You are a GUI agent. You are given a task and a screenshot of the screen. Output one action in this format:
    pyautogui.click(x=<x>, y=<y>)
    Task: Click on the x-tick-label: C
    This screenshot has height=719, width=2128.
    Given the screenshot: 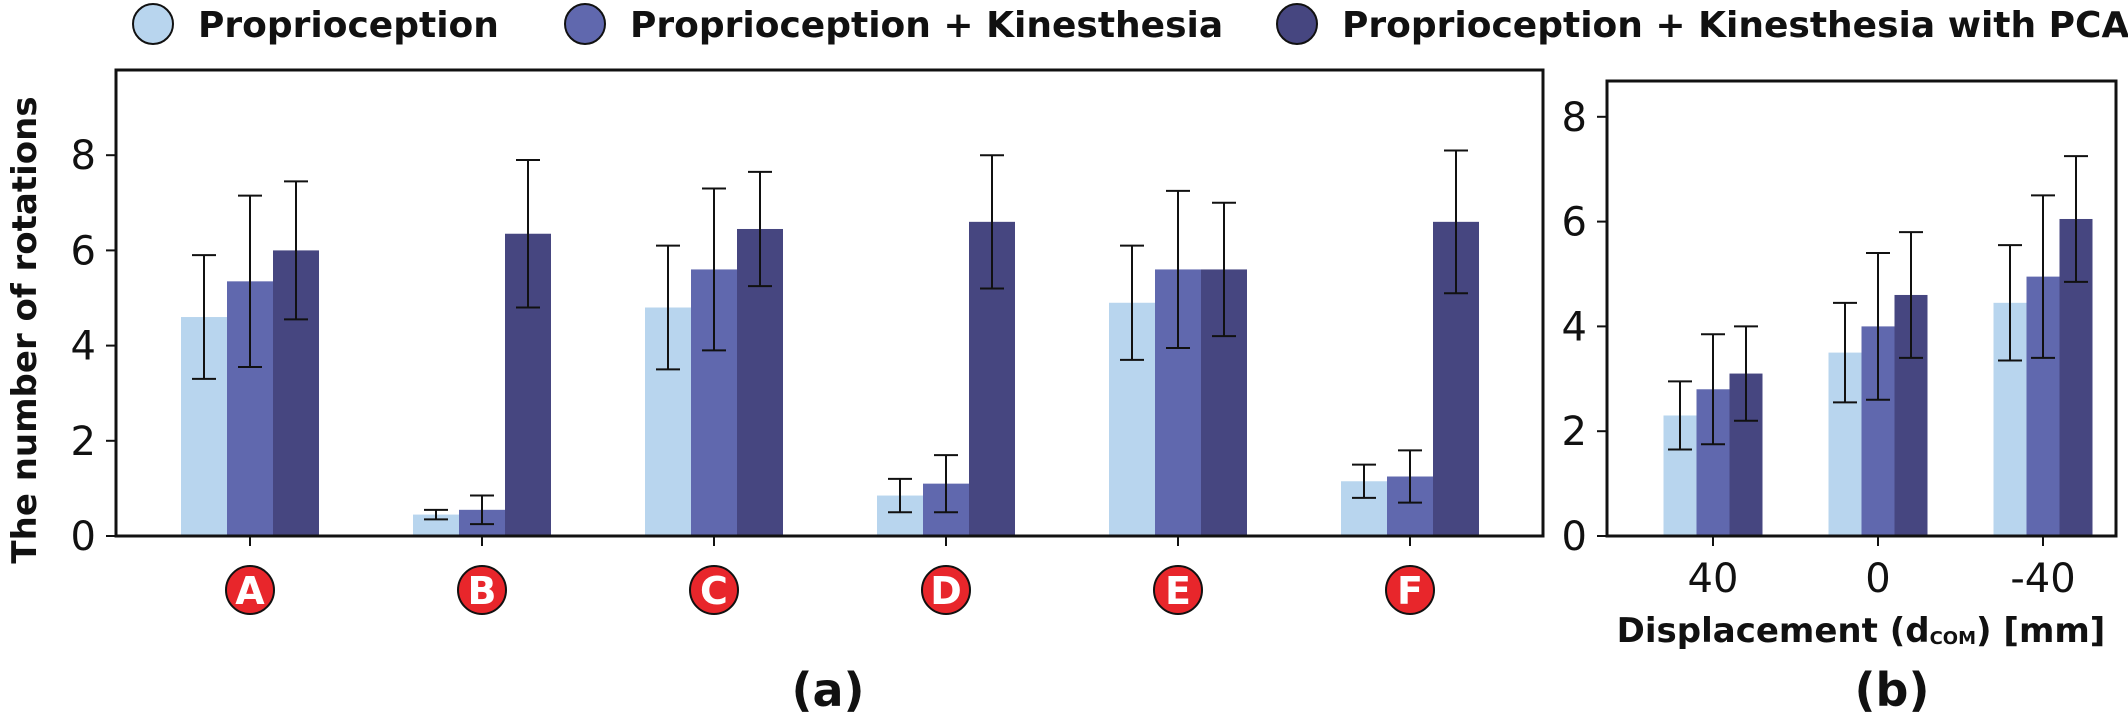 What is the action you would take?
    pyautogui.click(x=714, y=591)
    